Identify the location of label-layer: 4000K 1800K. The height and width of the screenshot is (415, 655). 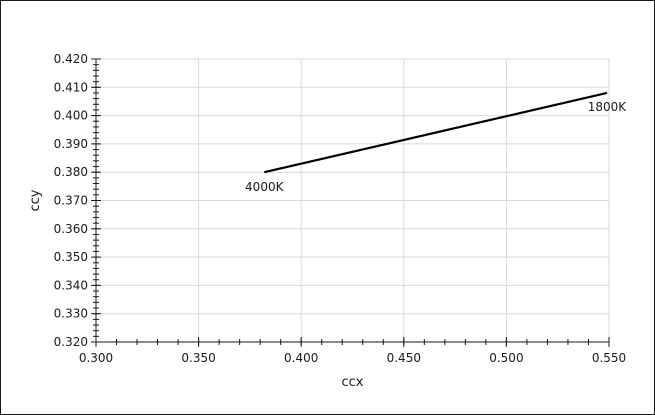
(436, 147).